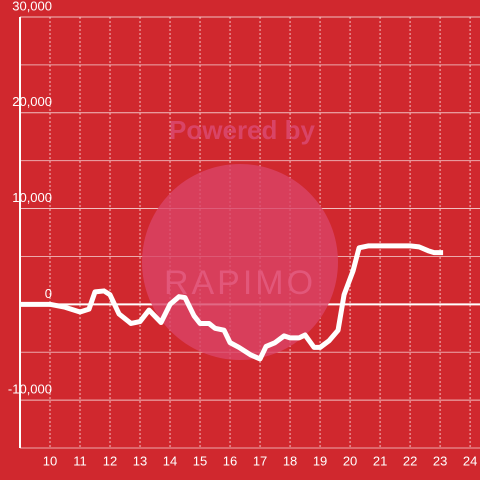 The height and width of the screenshot is (485, 480). Describe the element at coordinates (32, 6) in the screenshot. I see `y-tick-label: 30,000` at that location.